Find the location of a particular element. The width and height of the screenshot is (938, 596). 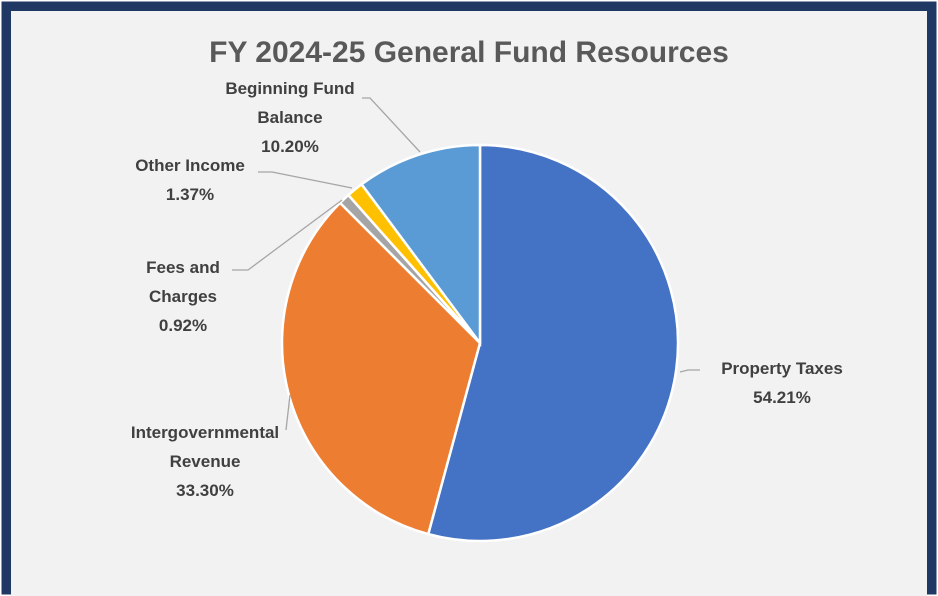

value-label: 33.30% is located at coordinates (205, 490).